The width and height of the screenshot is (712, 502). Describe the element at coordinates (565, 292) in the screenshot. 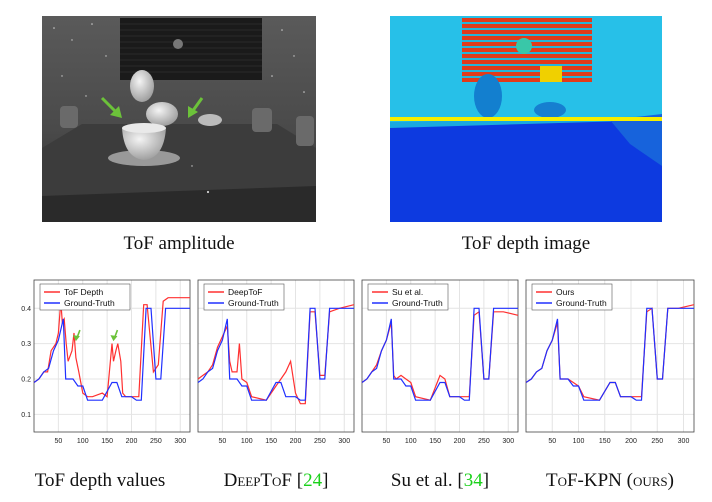

I see `legend-label: Ours` at that location.